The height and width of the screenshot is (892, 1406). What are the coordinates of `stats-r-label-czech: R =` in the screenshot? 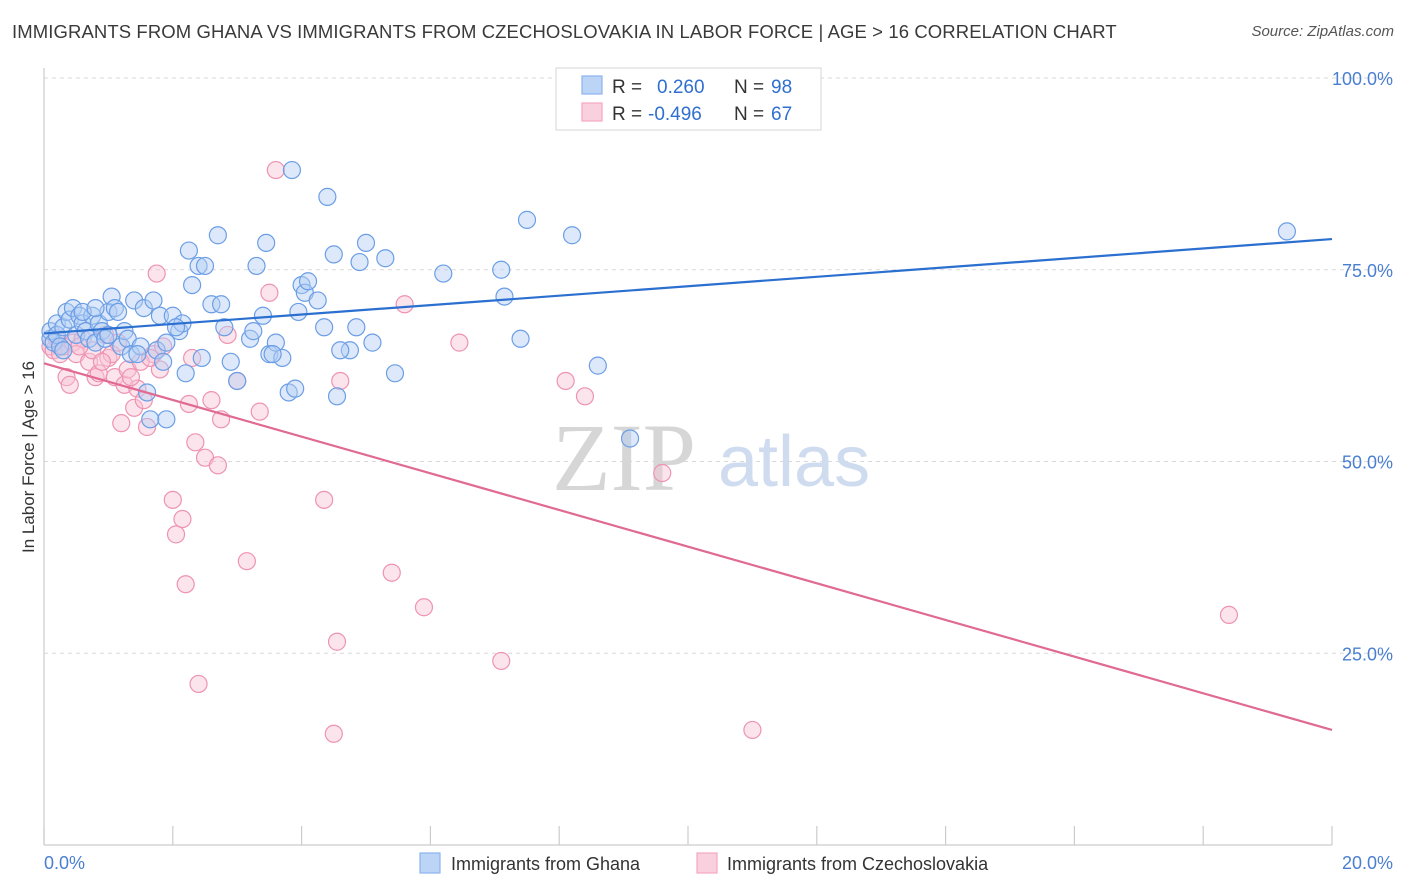 It's located at (627, 114).